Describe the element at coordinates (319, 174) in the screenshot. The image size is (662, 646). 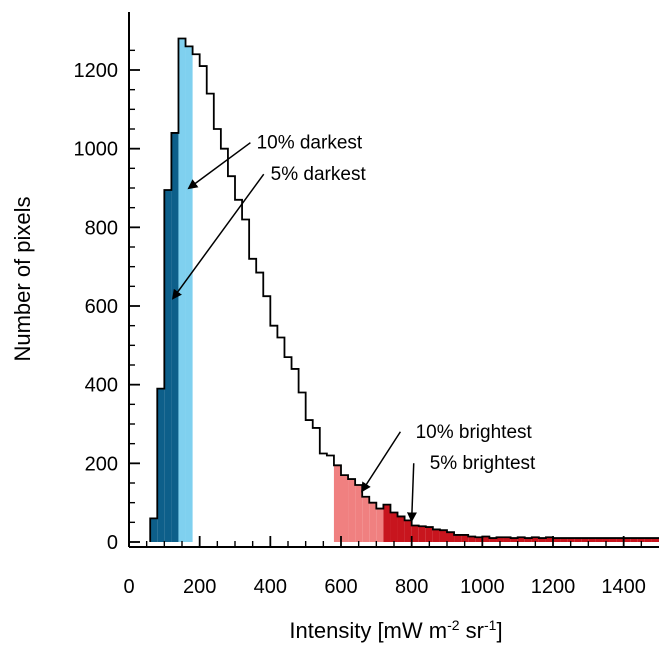
I see `annotation-label-1: 5% darkest` at that location.